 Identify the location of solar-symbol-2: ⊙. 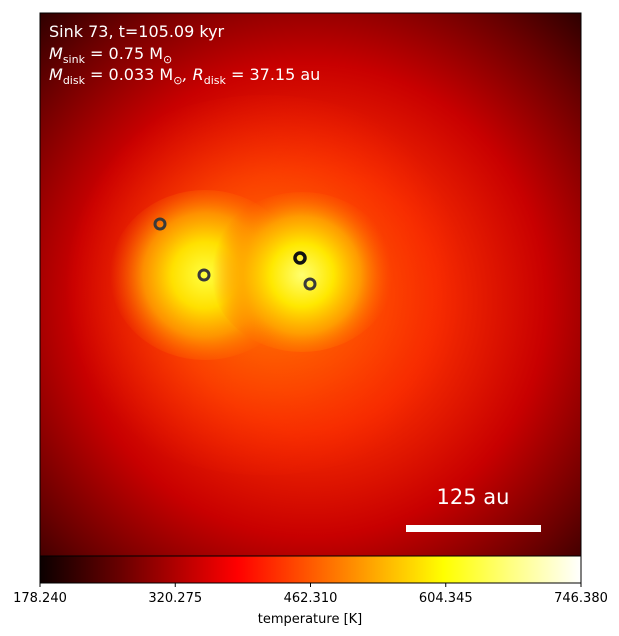
(177, 80).